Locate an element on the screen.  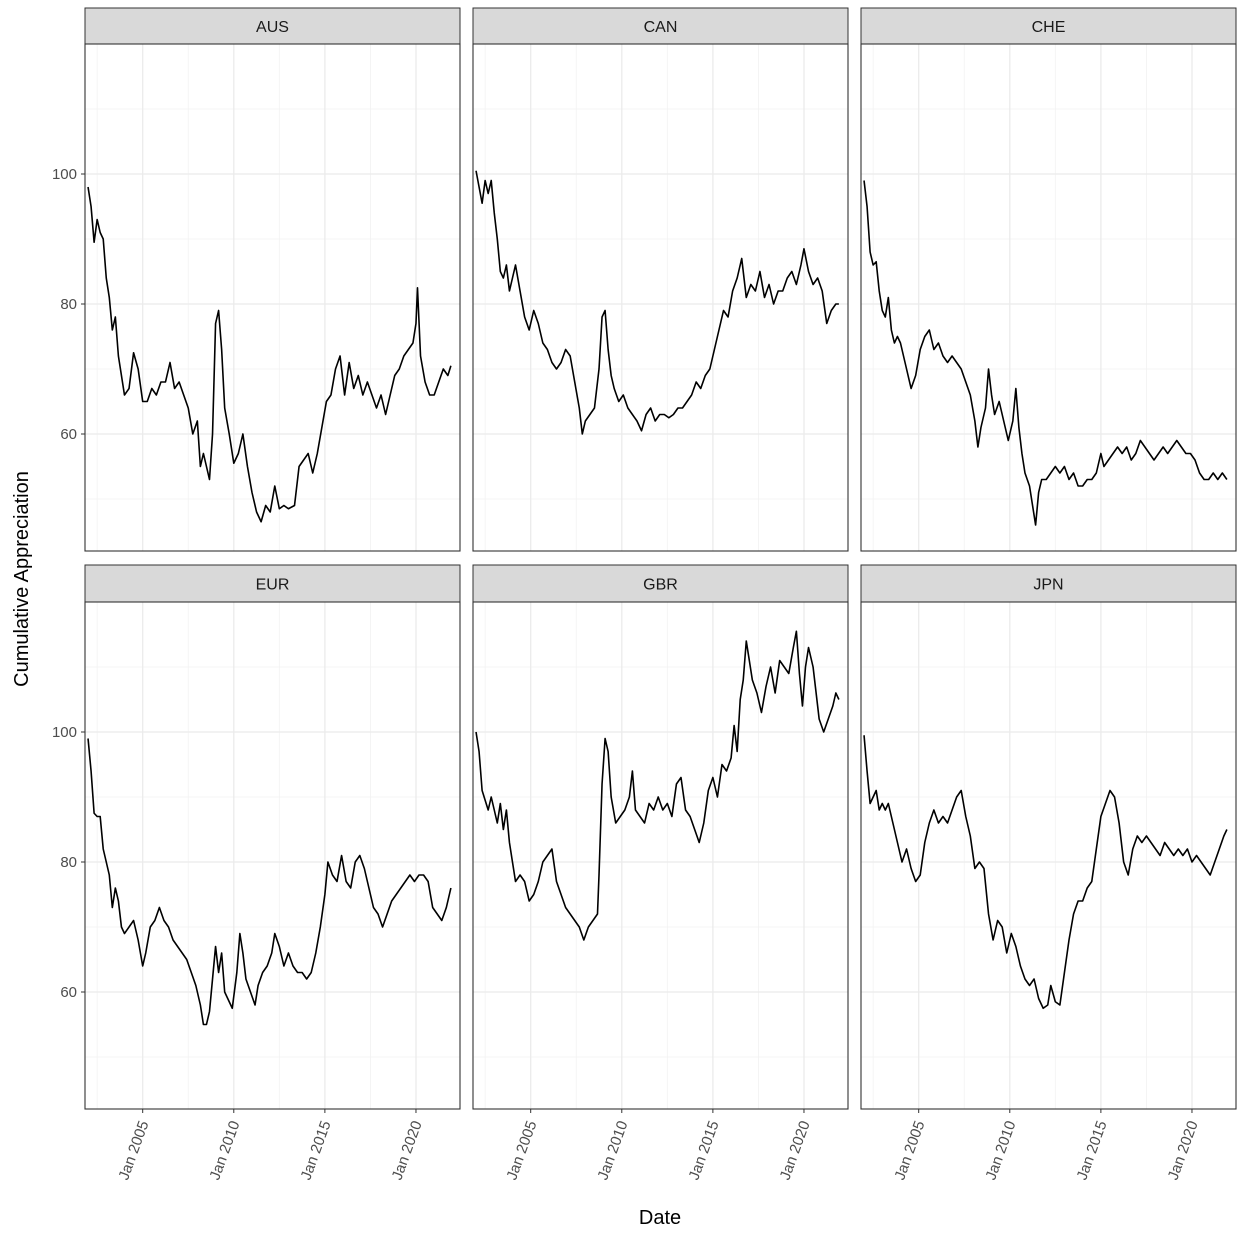
facet-panel-jpn: JPN is located at coordinates (1048, 837).